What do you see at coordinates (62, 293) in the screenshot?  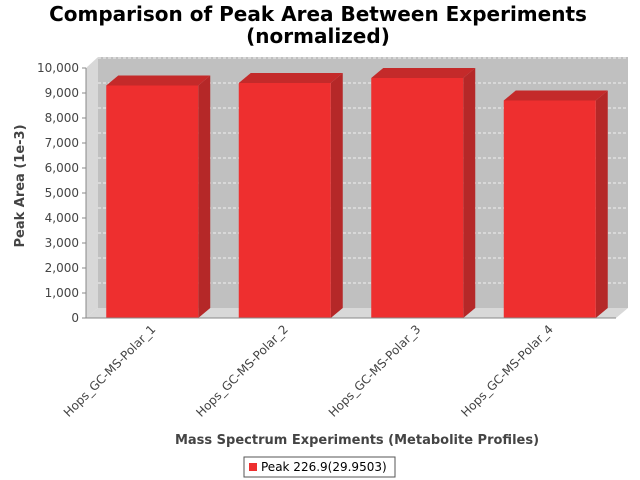 I see `y-tick-label: 1,000` at bounding box center [62, 293].